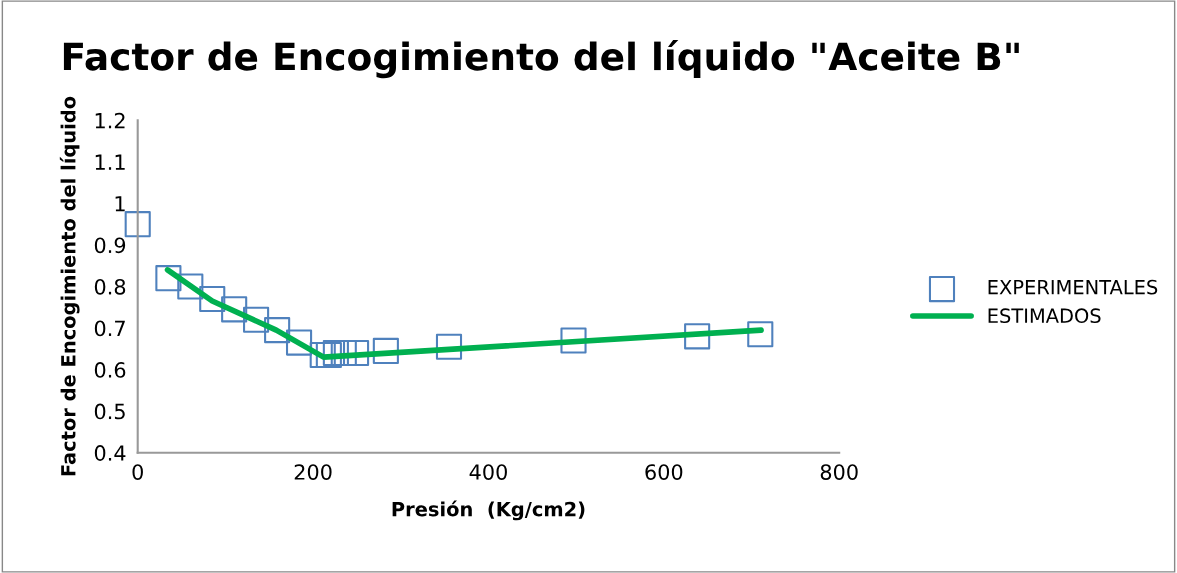 The height and width of the screenshot is (573, 1177). Describe the element at coordinates (137, 472) in the screenshot. I see `x-tick-label: 0` at that location.